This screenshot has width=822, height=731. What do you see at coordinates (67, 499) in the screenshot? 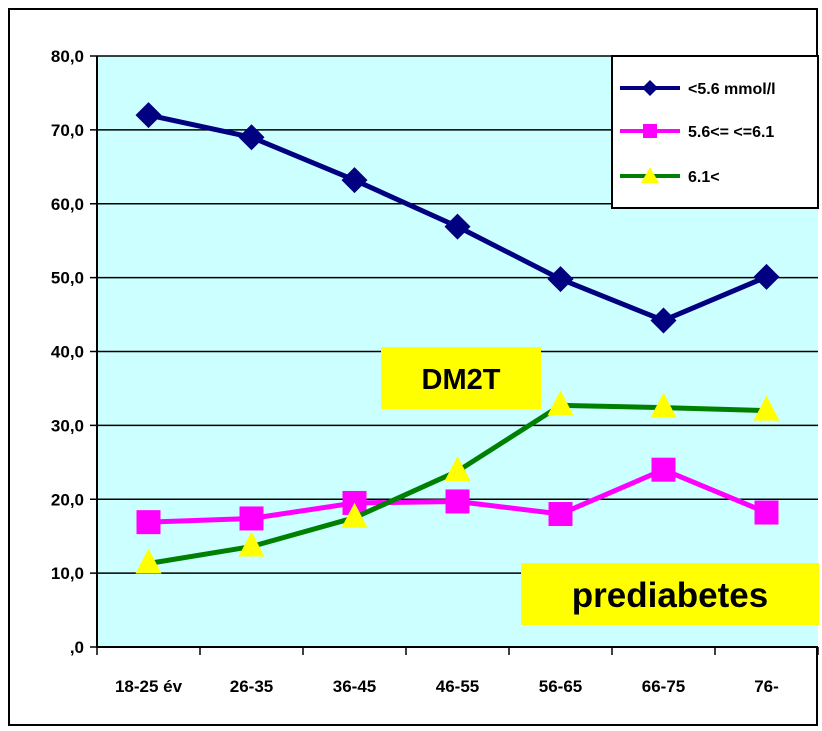
I see `y-tick-label: 20,0` at bounding box center [67, 499].